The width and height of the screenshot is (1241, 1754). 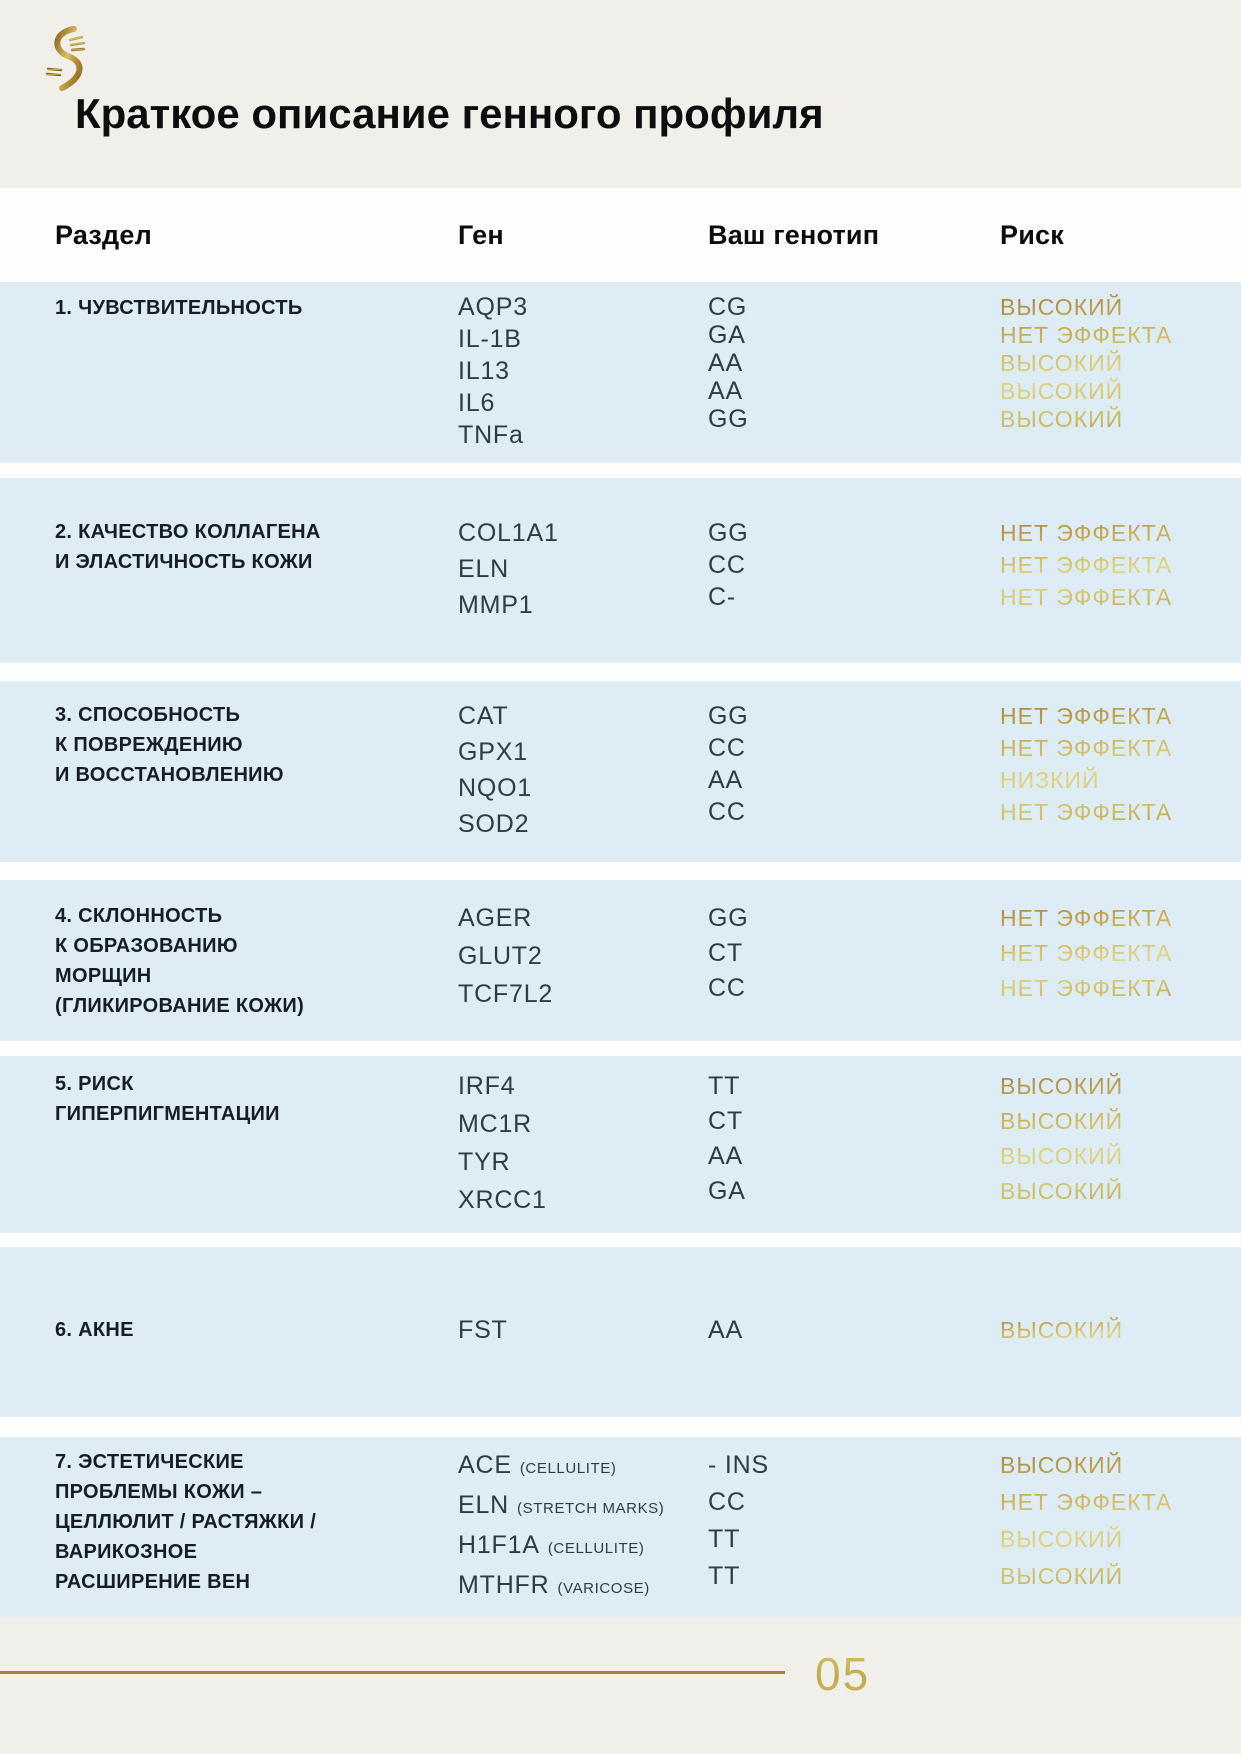 I want to click on gene-name-cell: AGER, so click(x=583, y=920).